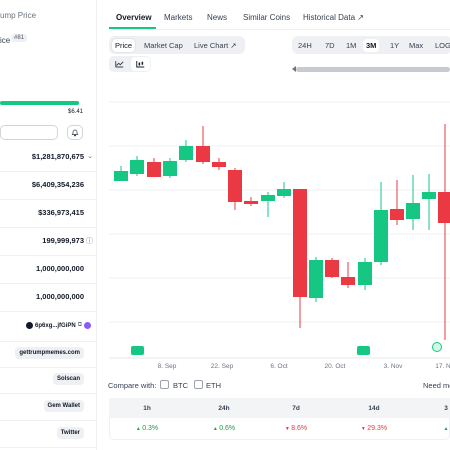 This screenshot has width=450, height=450. Describe the element at coordinates (119, 64) in the screenshot. I see `line-chart-button` at that location.